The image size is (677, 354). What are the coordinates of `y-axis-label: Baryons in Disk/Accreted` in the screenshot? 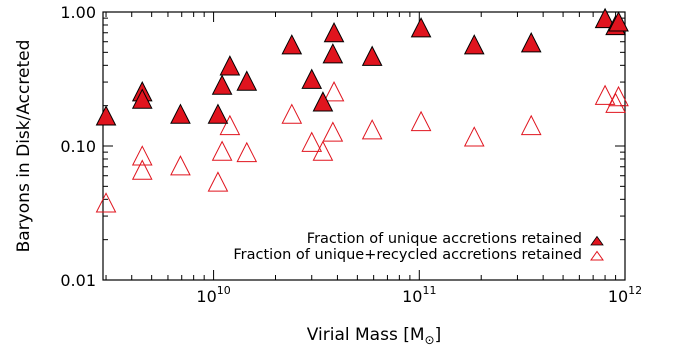 It's located at (24, 146).